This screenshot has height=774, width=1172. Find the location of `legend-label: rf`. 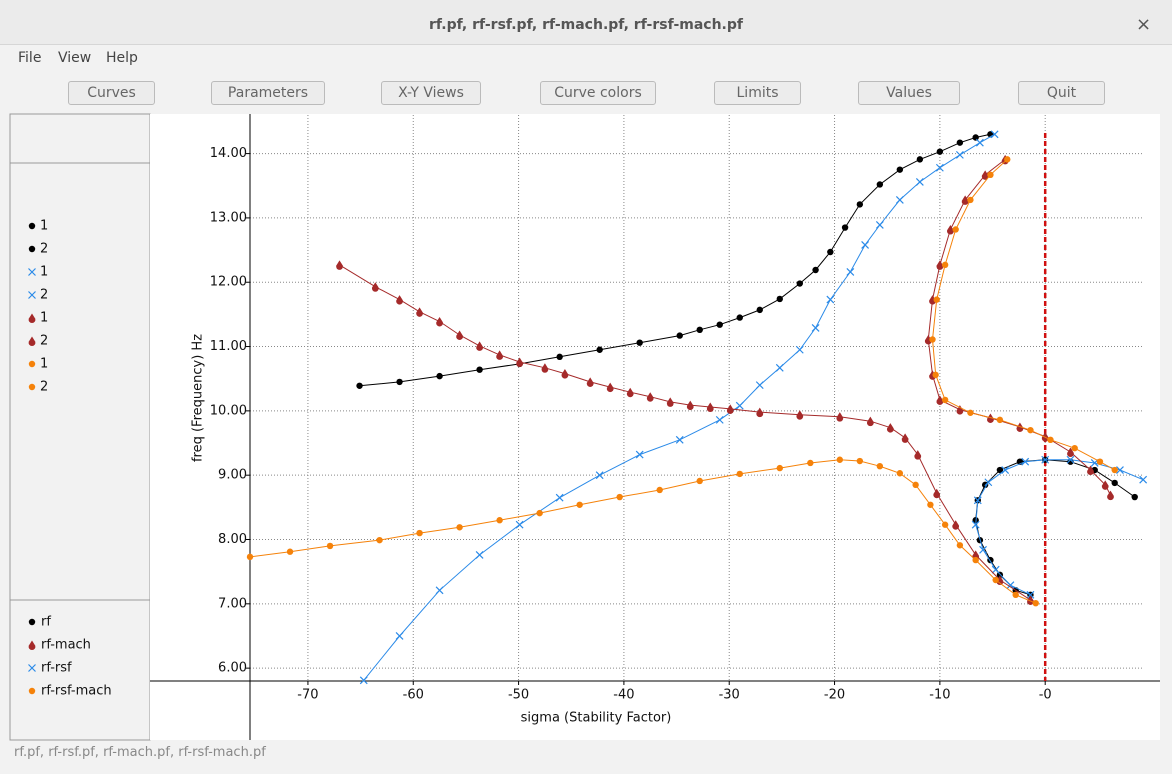

legend-label: rf is located at coordinates (46, 622).